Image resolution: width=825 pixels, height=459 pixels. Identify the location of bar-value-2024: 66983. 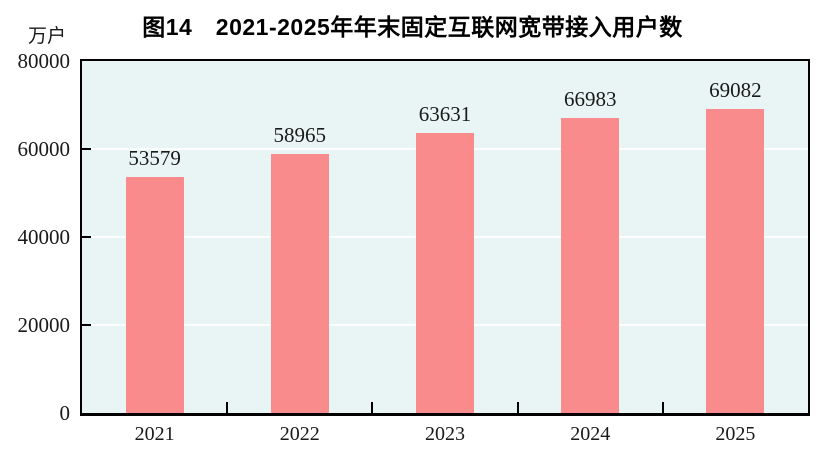
(590, 99).